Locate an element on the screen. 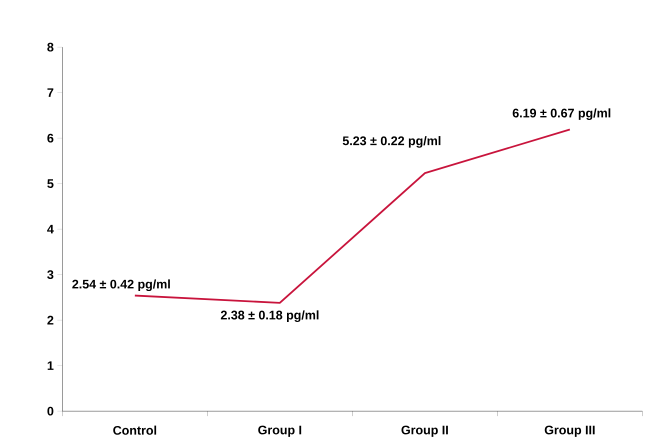  y-tick-label: 8 is located at coordinates (50, 47).